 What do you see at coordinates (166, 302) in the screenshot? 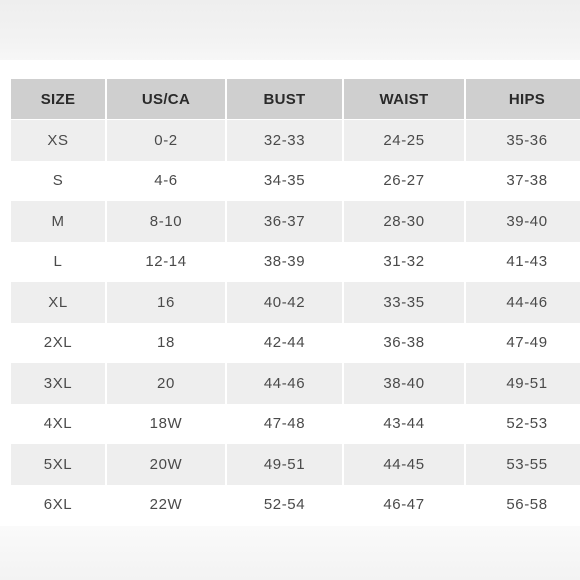
I see `us-ca-cell: 16` at bounding box center [166, 302].